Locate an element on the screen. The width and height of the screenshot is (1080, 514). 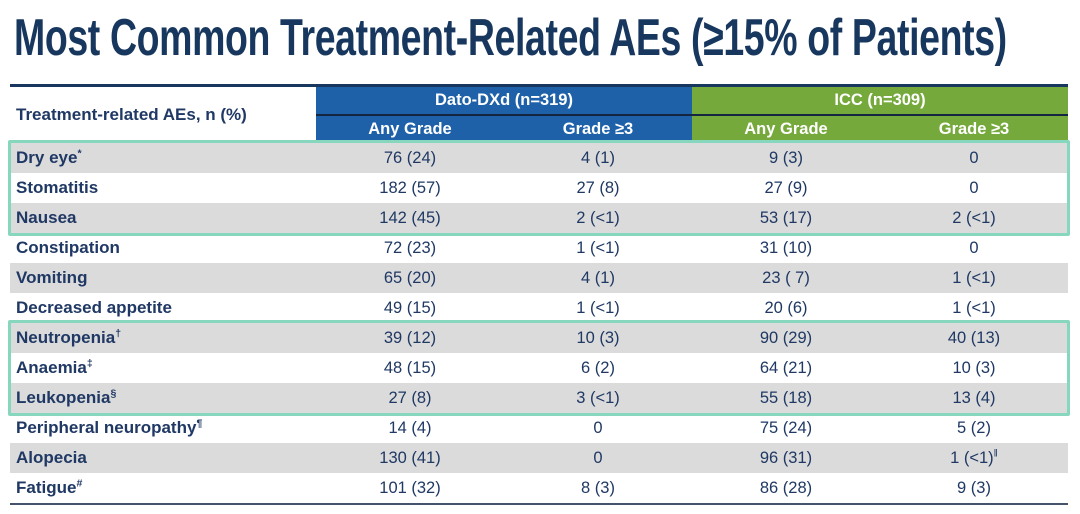
value-cell: 72 (23) is located at coordinates (410, 248).